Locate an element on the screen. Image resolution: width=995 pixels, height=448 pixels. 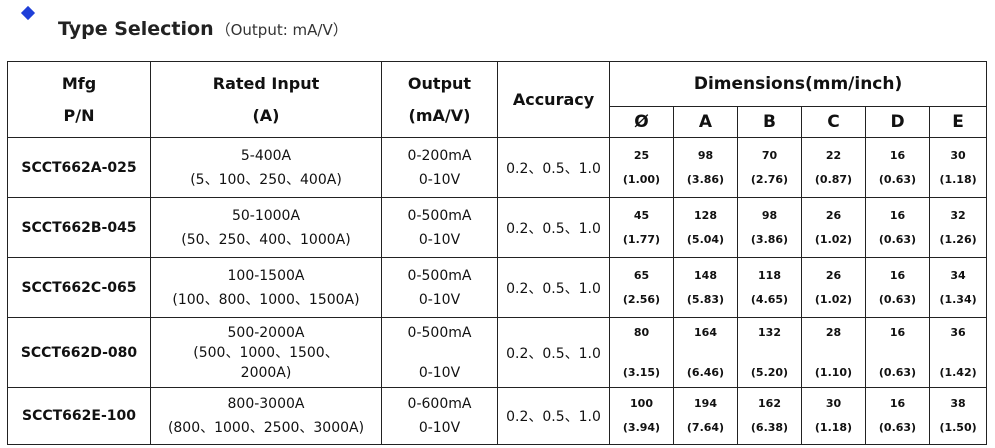
rated-input: 800-3000A (800、1000、2500、3000A) is located at coordinates (266, 416).